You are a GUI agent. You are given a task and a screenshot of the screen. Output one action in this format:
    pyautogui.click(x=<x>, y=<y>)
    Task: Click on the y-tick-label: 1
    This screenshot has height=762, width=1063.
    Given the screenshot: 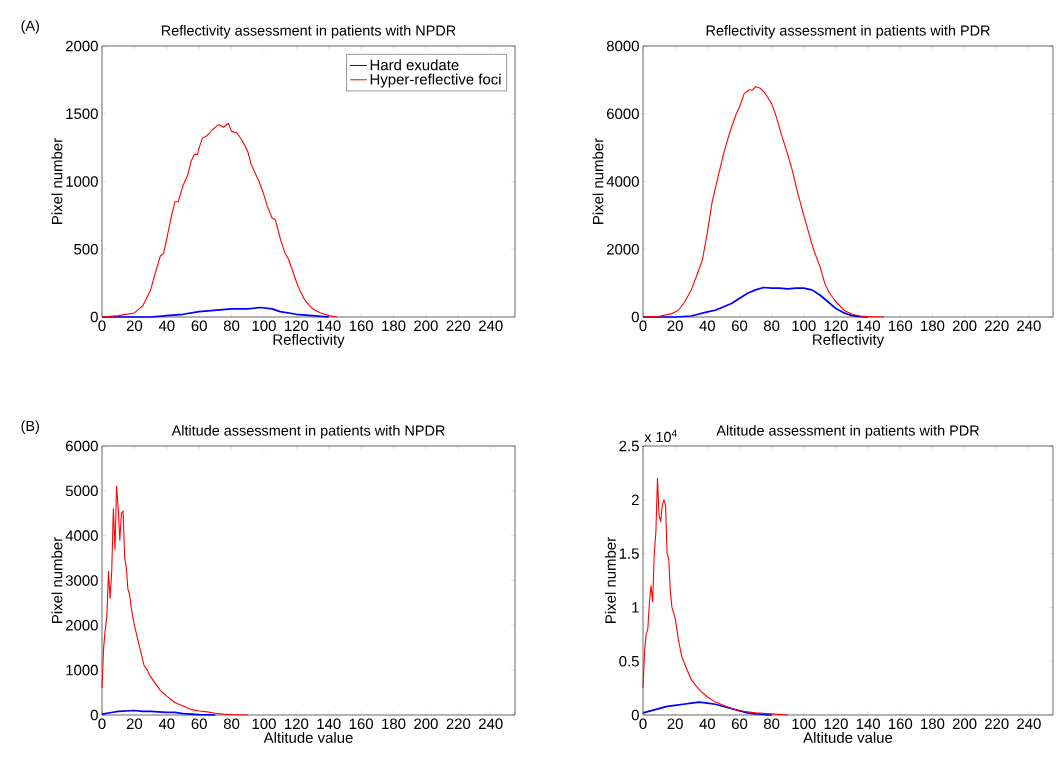 What is the action you would take?
    pyautogui.click(x=635, y=607)
    